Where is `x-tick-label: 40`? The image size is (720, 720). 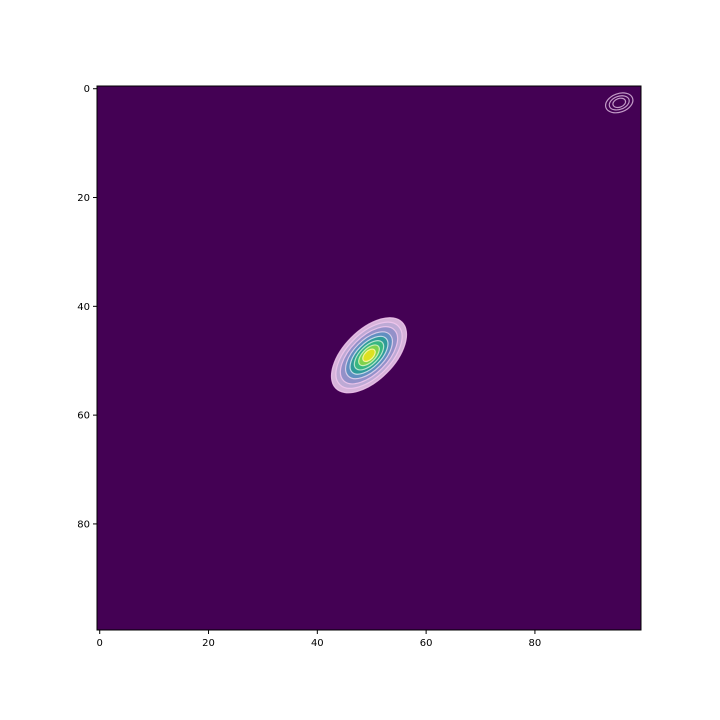 x-tick-label: 40 is located at coordinates (317, 643).